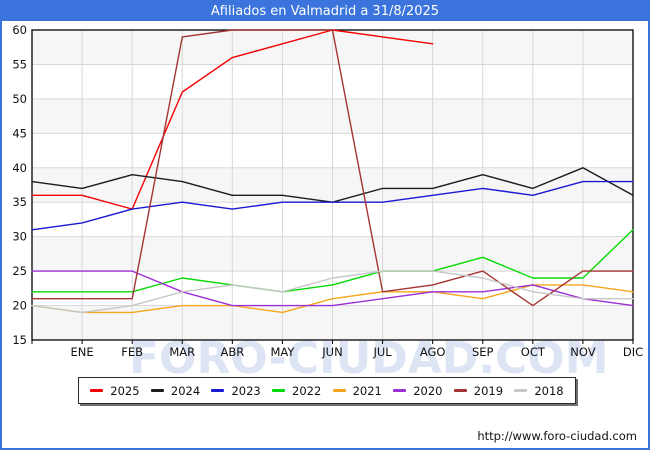 The image size is (650, 450). What do you see at coordinates (327, 390) in the screenshot?
I see `chart-legend: 2025 2024 2023 2022 2021 2020 2019 2018` at bounding box center [327, 390].